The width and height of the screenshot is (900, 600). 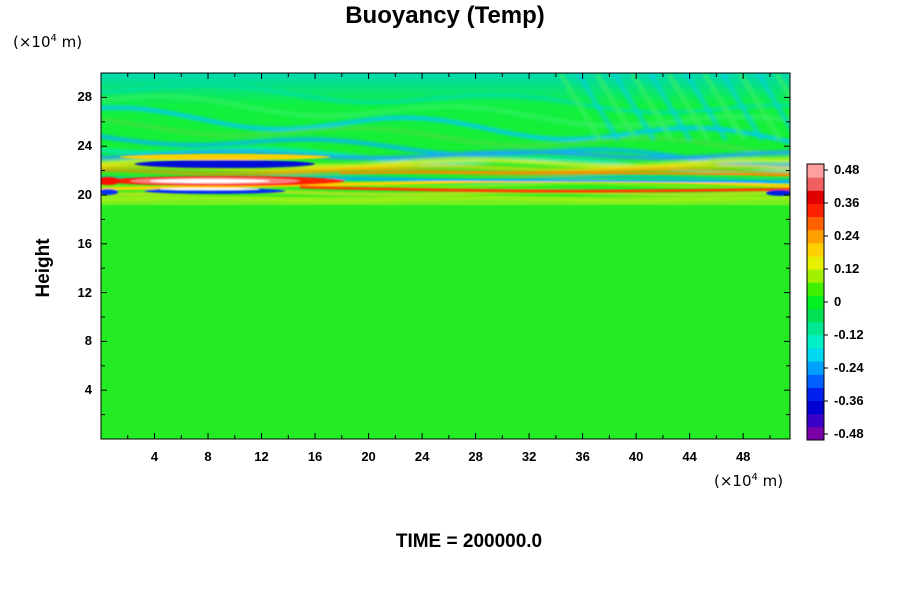 What do you see at coordinates (636, 456) in the screenshot?
I see `x-tick-label: 40` at bounding box center [636, 456].